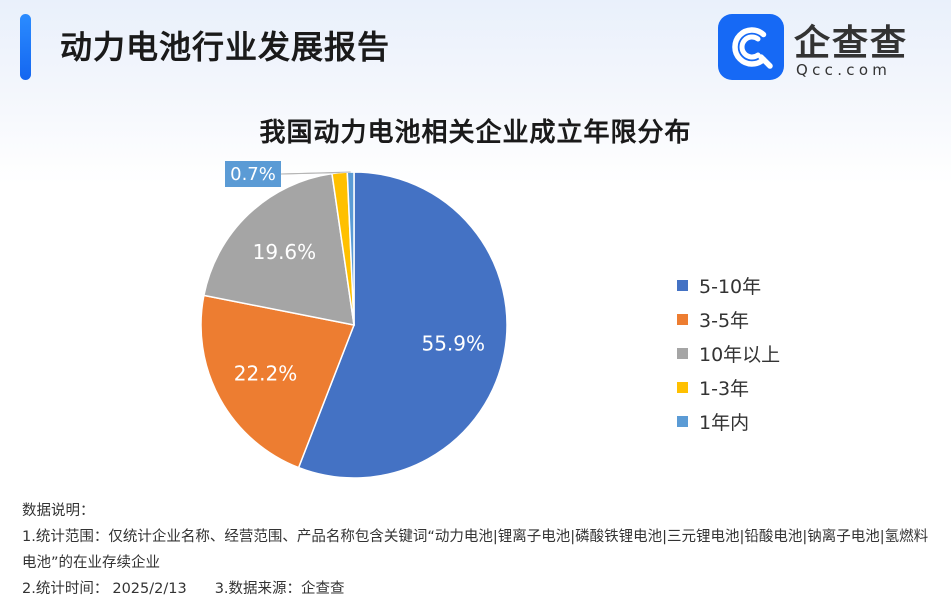 The image size is (951, 614). Describe the element at coordinates (475, 45) in the screenshot. I see `report-header: 动力电池行业发展报告 企查查 Qcc.com` at that location.